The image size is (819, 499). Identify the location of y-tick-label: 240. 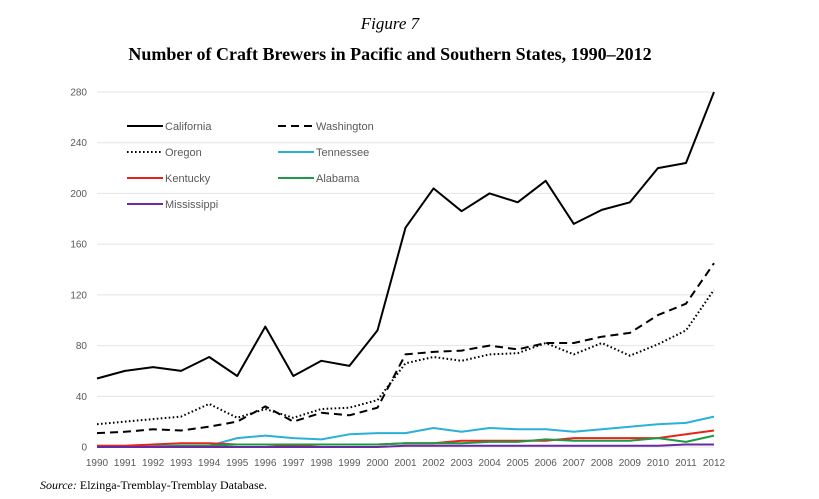
(78, 143).